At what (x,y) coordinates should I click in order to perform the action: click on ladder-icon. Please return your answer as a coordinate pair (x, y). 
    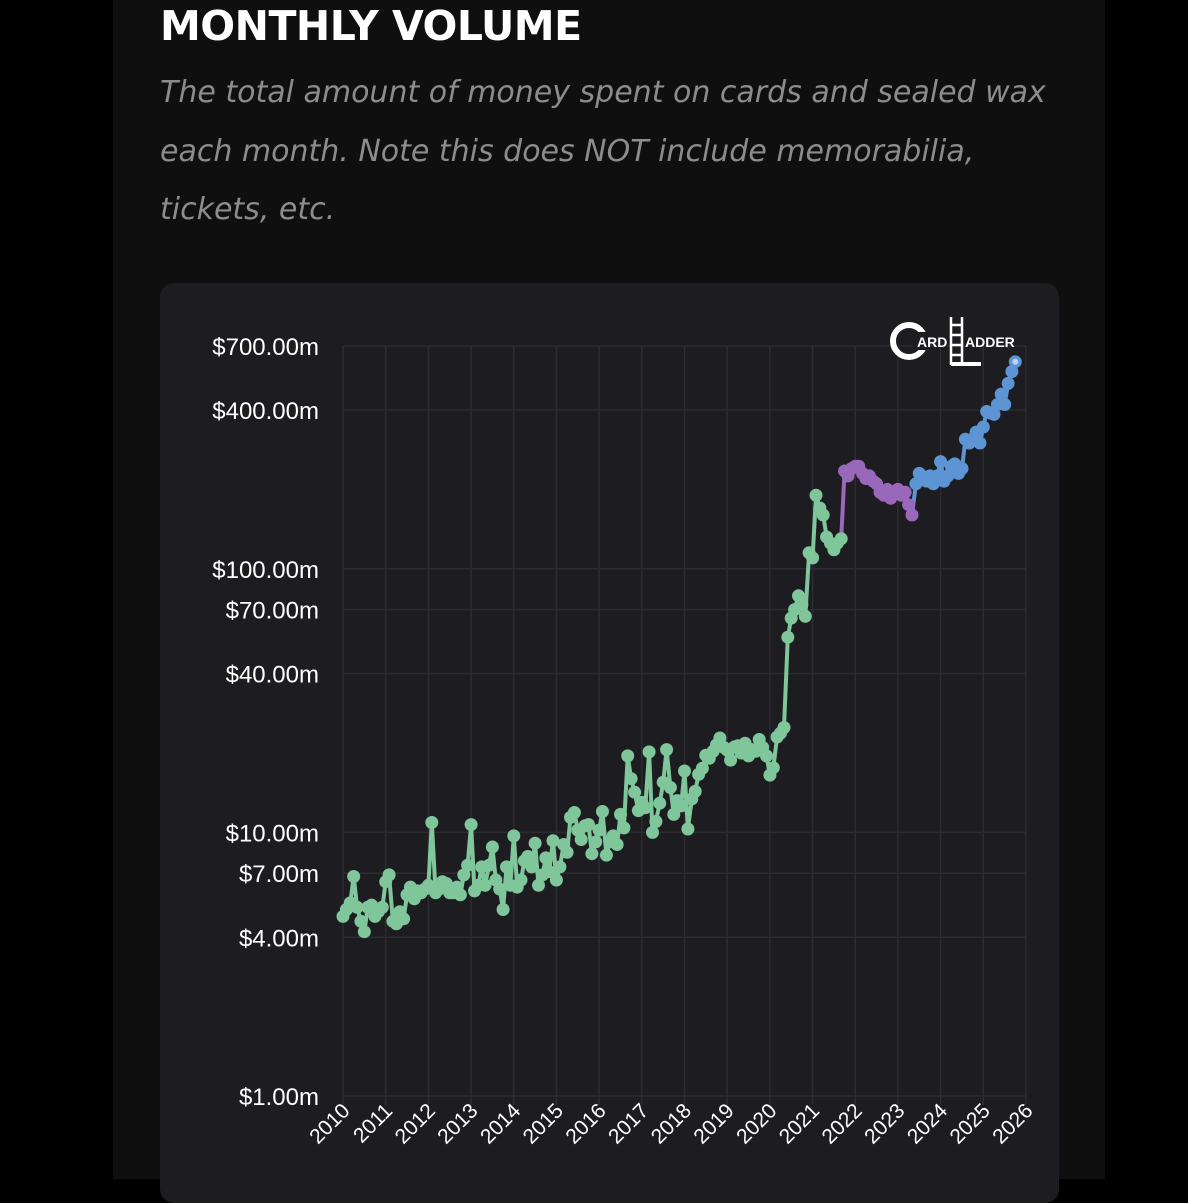
    Looking at the image, I should click on (965, 341).